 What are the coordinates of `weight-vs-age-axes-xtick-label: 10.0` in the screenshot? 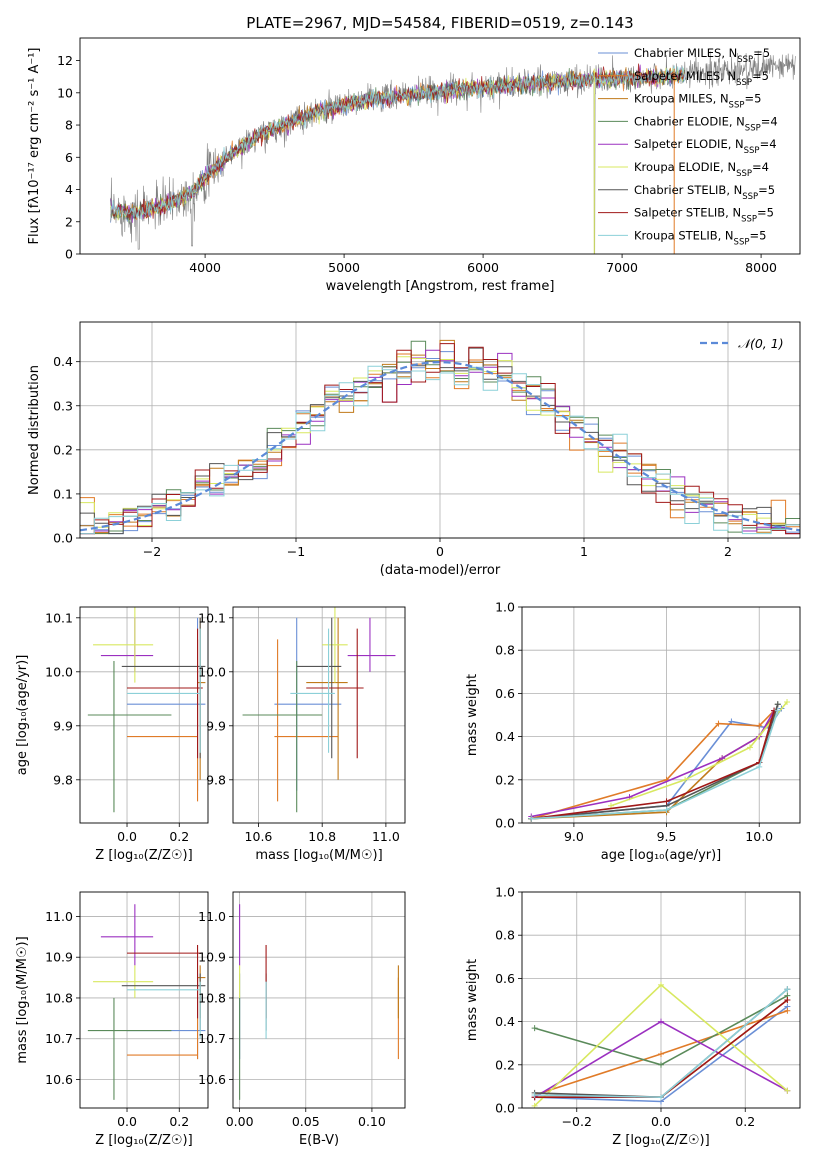 It's located at (759, 836).